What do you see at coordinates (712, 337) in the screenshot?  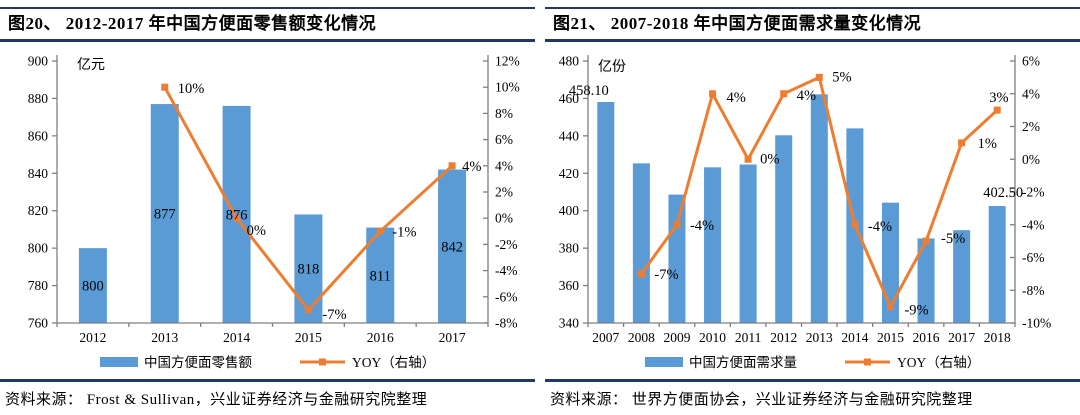 I see `x-axis-category-label: 2010` at bounding box center [712, 337].